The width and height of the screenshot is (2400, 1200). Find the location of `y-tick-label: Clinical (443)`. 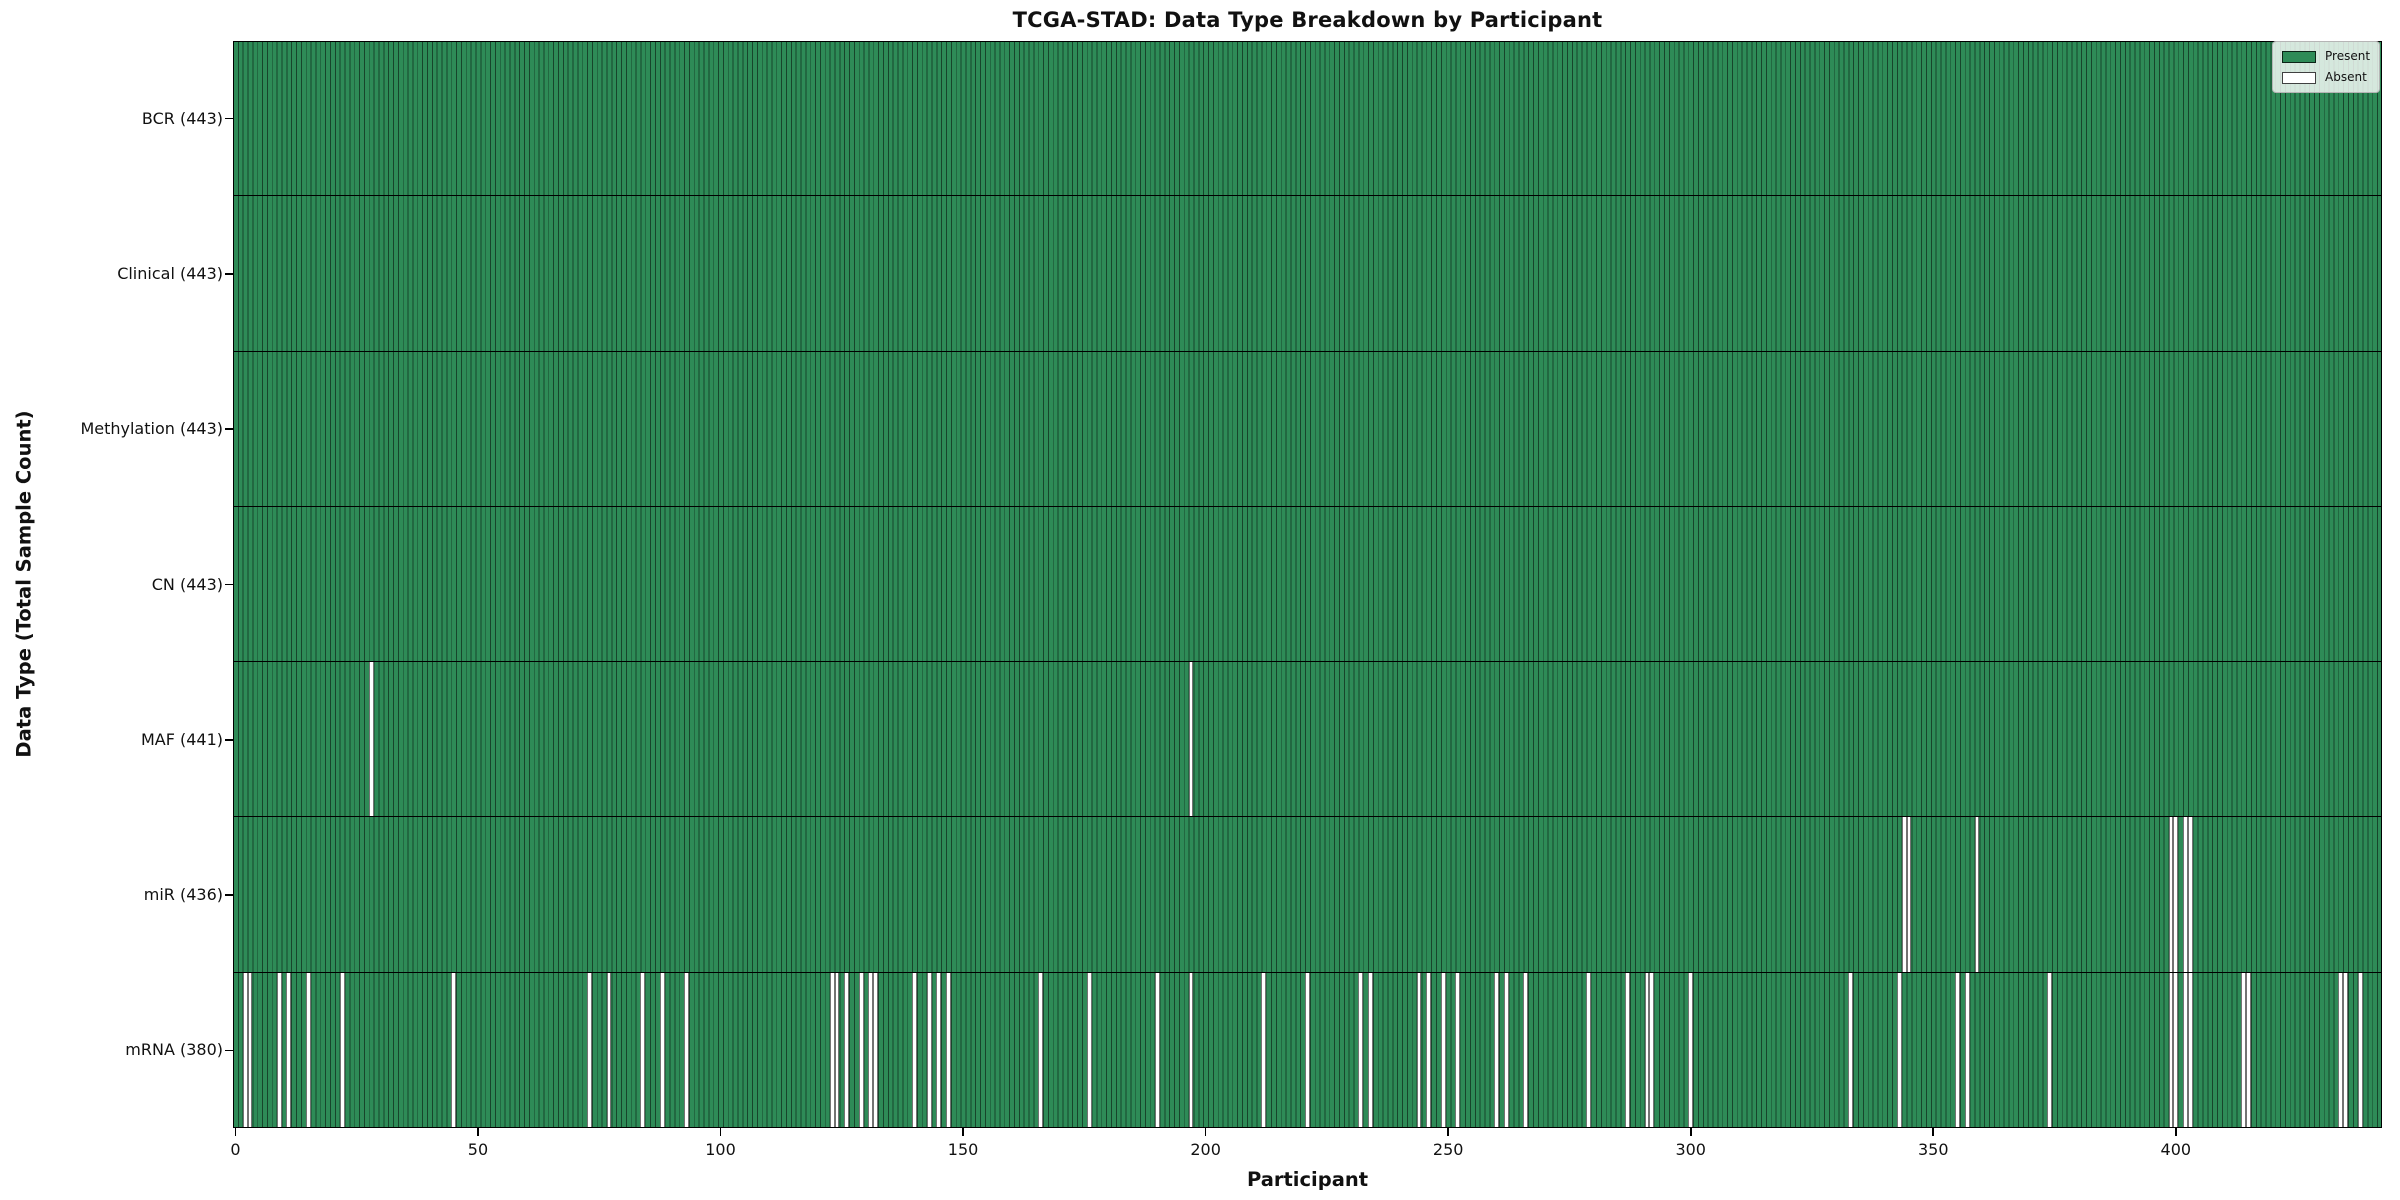

y-tick-label: Clinical (443) is located at coordinates (170, 274).